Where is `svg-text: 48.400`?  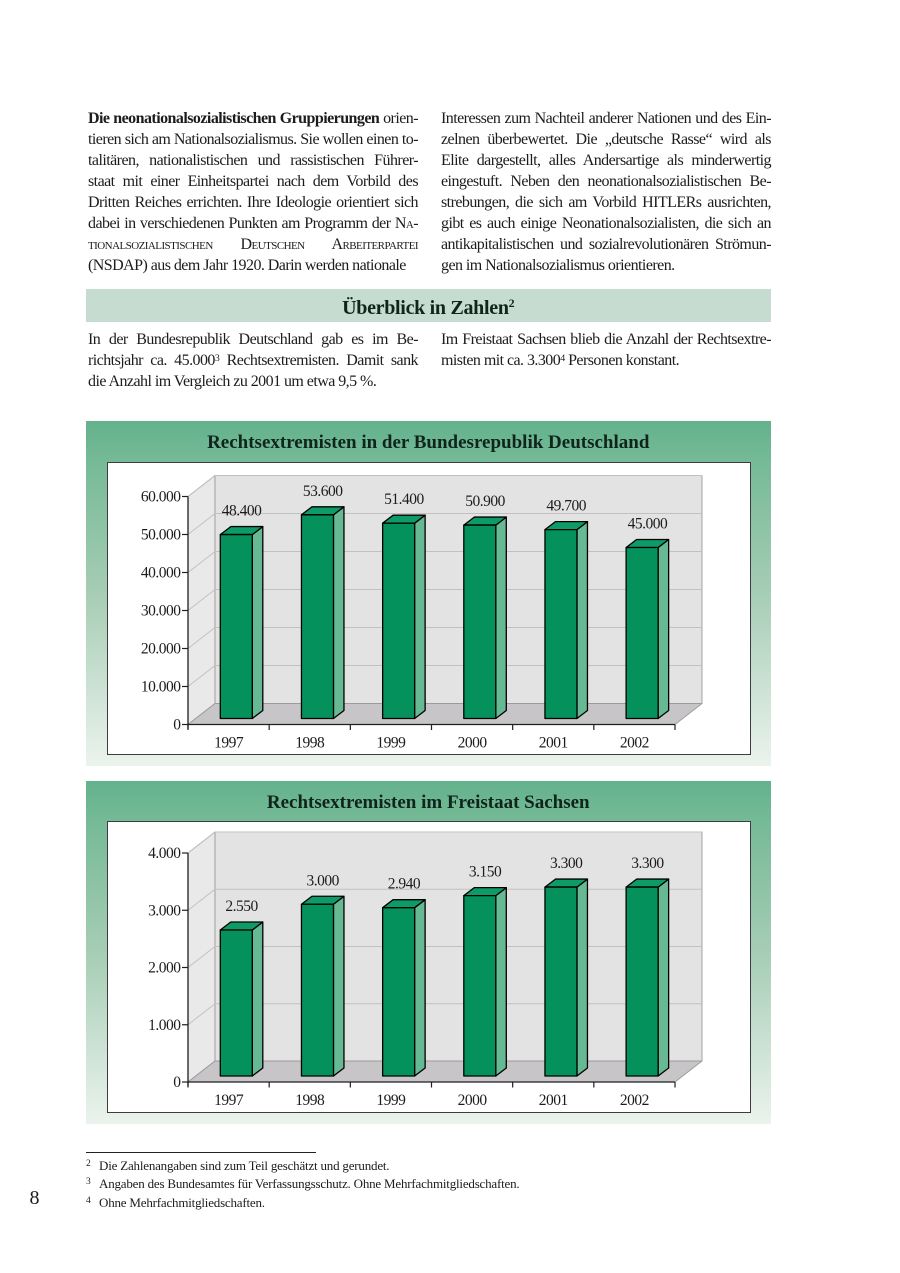
svg-text: 48.400 is located at coordinates (242, 511).